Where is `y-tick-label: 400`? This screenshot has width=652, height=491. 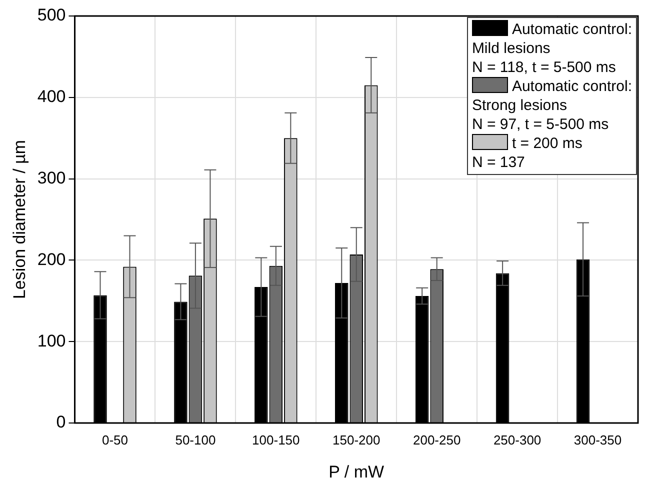 y-tick-label: 400 is located at coordinates (51, 96).